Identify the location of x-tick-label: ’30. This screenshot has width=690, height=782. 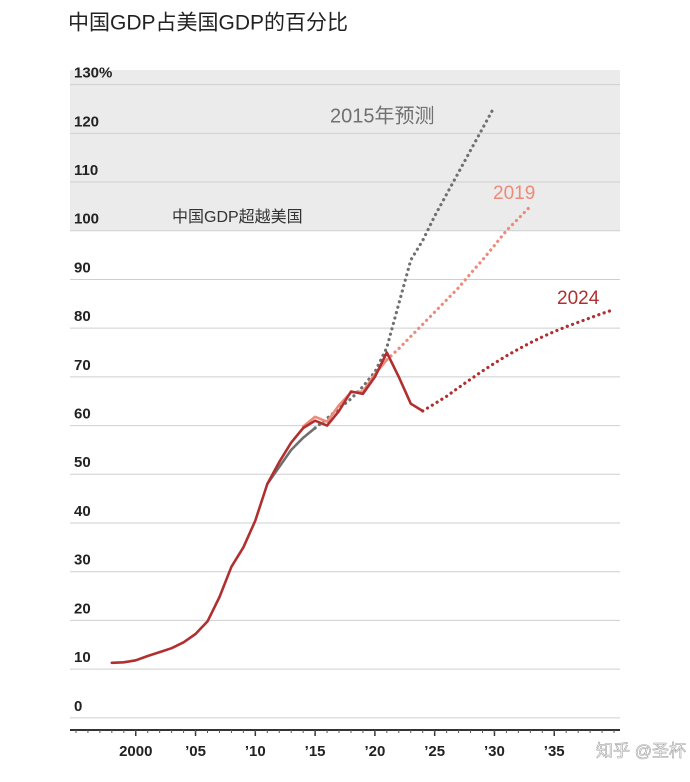
(494, 751).